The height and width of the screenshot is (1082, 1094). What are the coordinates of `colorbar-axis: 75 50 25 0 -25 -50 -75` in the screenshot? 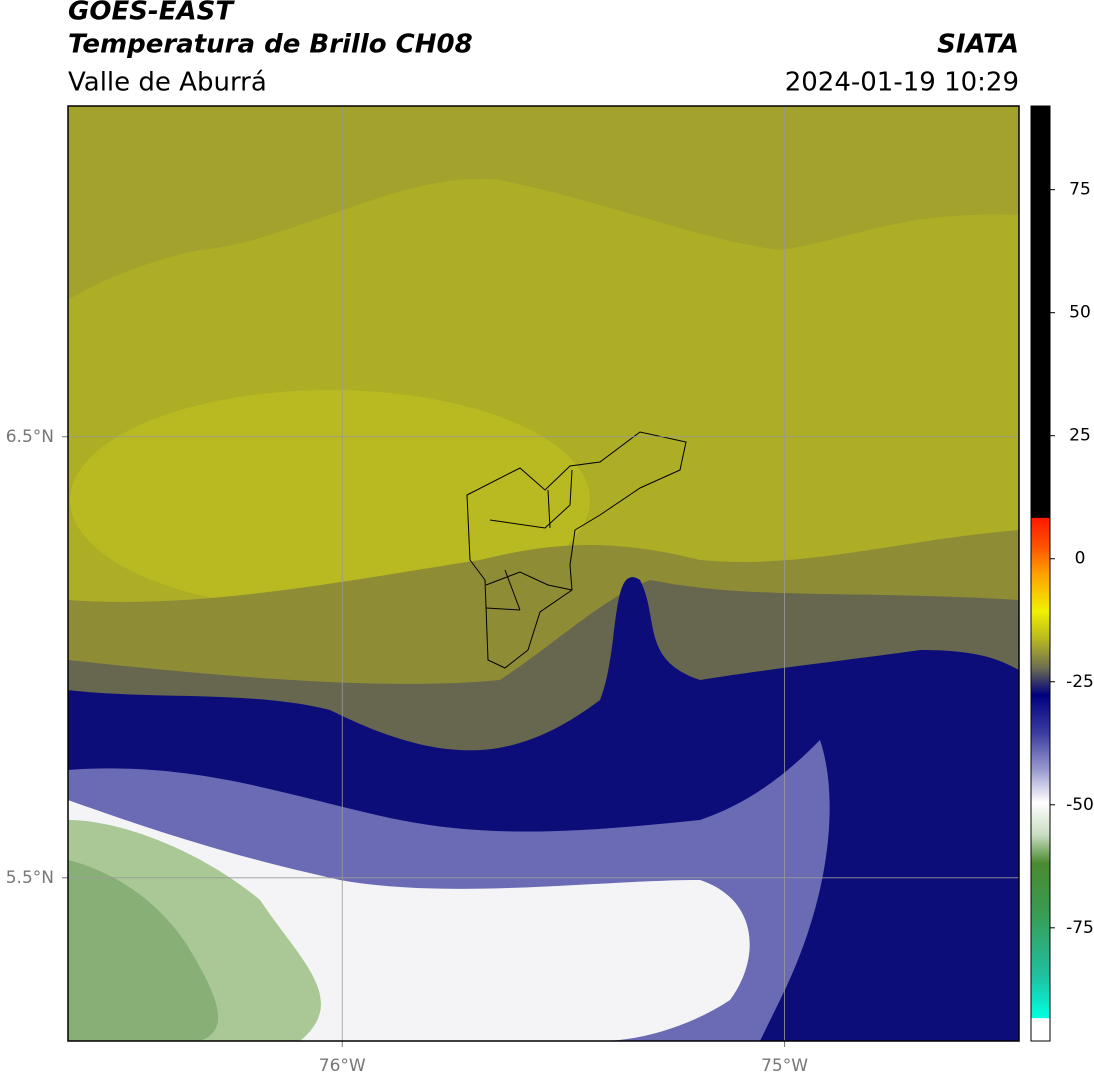 It's located at (1072, 559).